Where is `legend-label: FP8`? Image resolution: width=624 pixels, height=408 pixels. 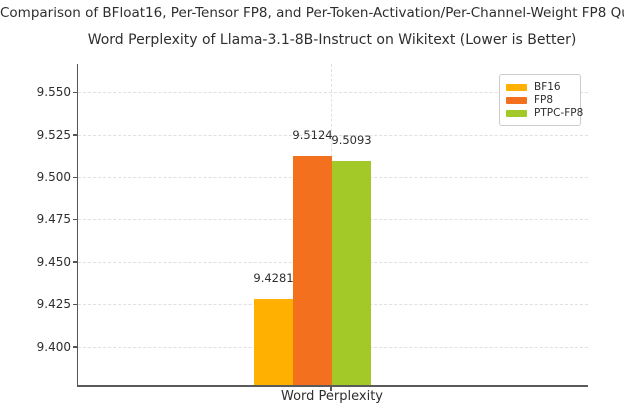
legend-label: FP8 is located at coordinates (544, 100).